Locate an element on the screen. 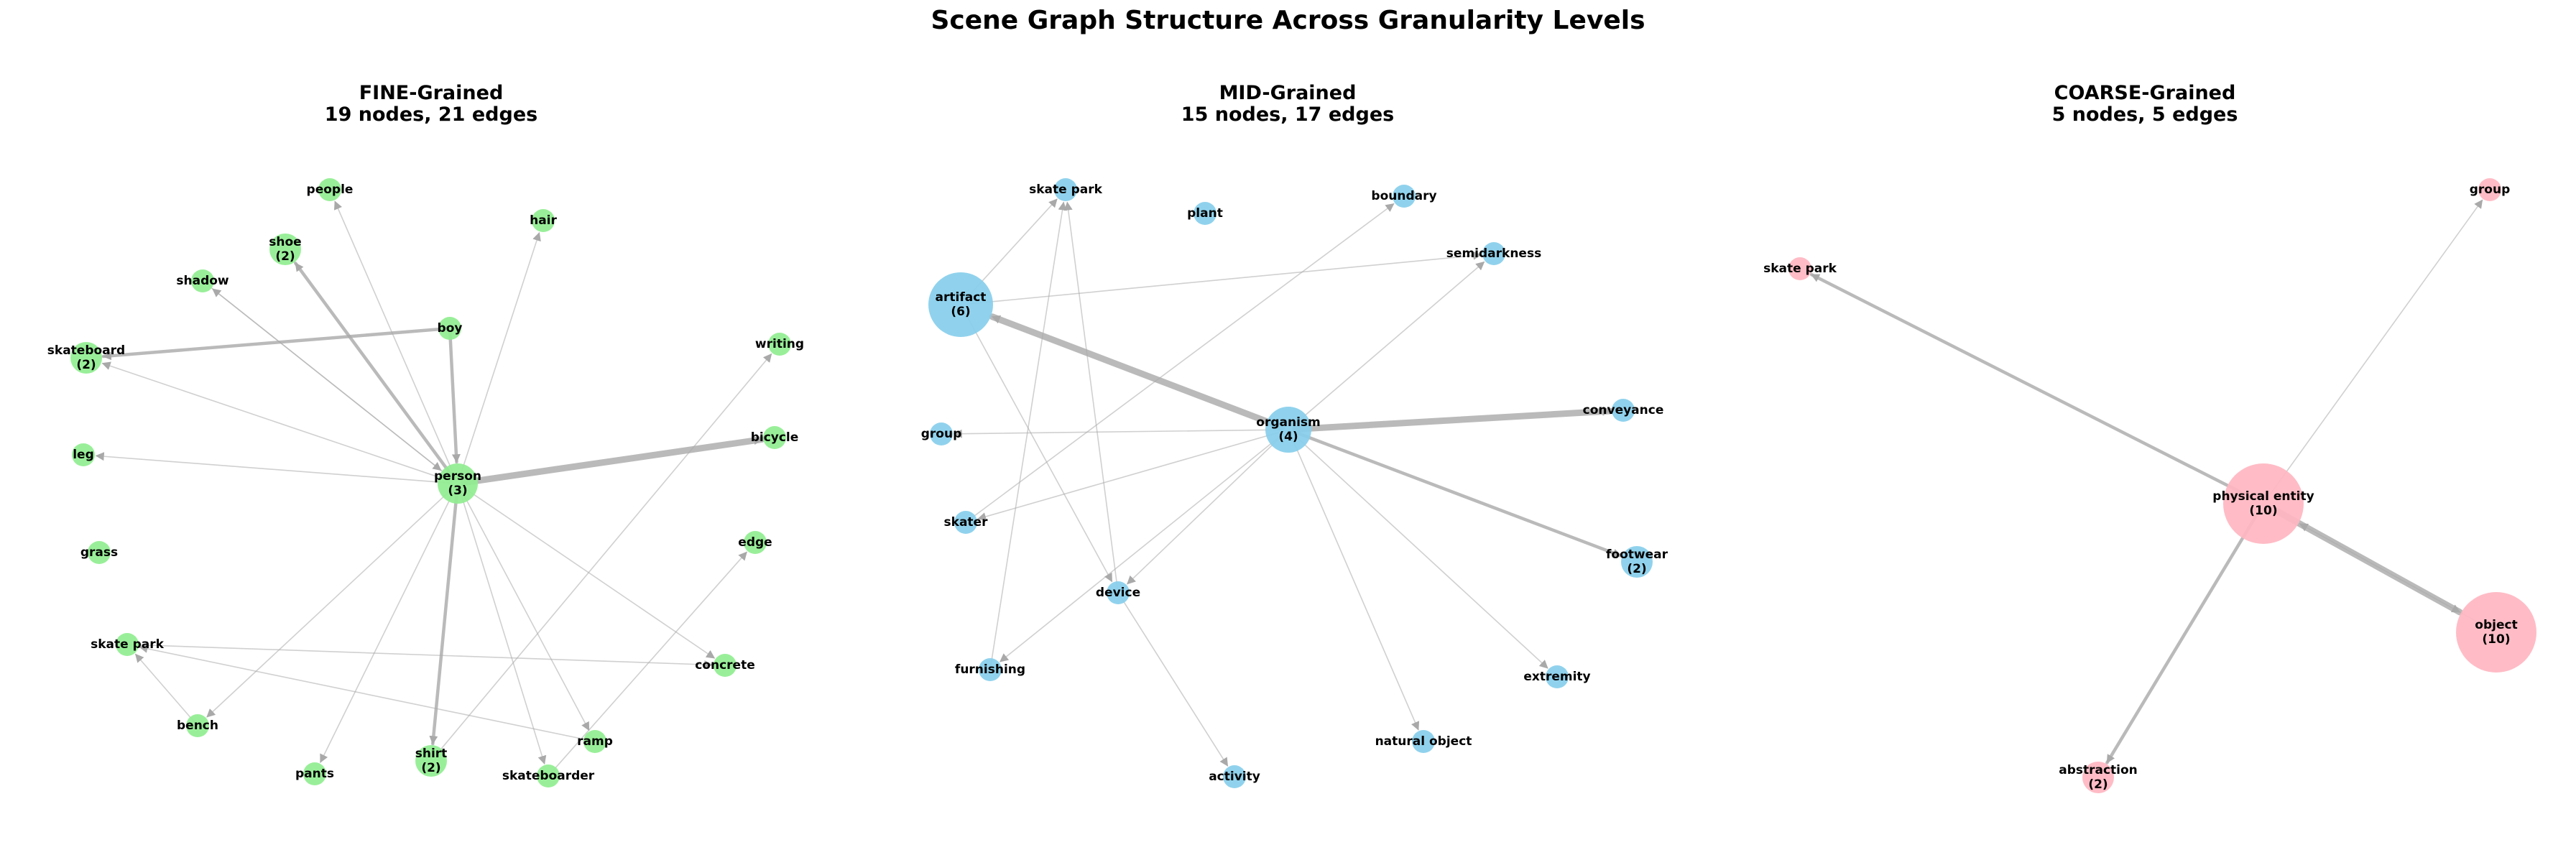 This screenshot has height=850, width=2576. node-mid-plant: plant is located at coordinates (1205, 214).